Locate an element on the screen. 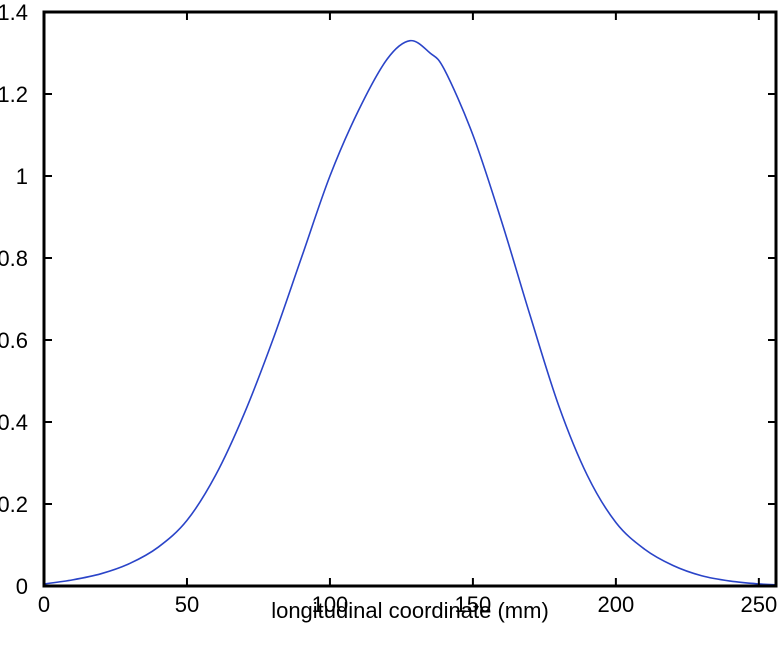 The height and width of the screenshot is (653, 780). y-tick-label: 1 is located at coordinates (22, 176).